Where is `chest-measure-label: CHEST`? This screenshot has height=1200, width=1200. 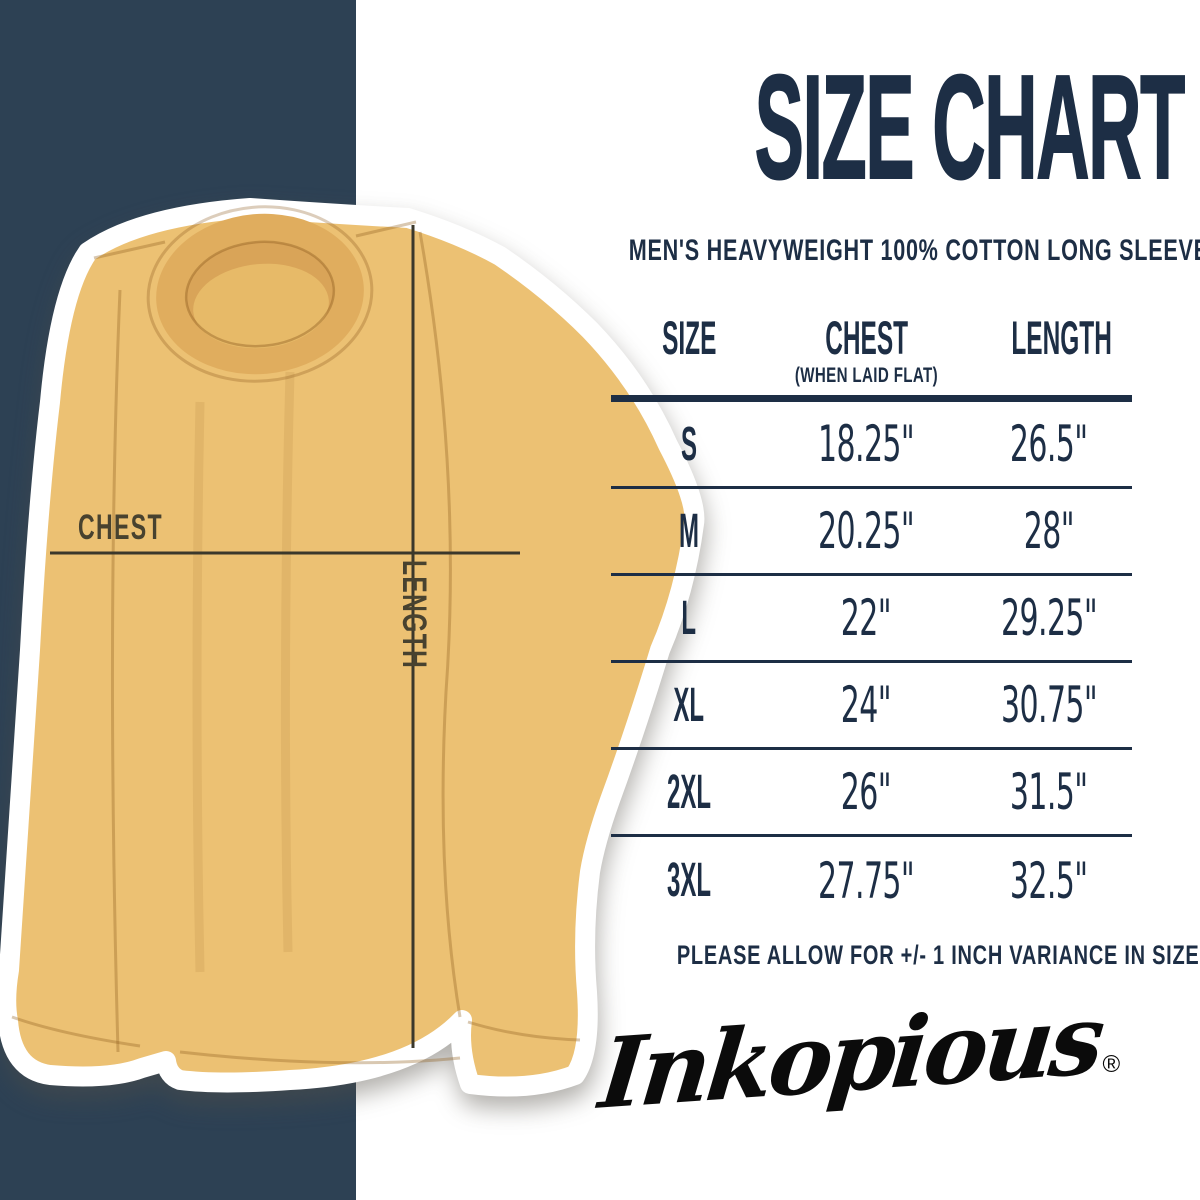 chest-measure-label: CHEST is located at coordinates (120, 527).